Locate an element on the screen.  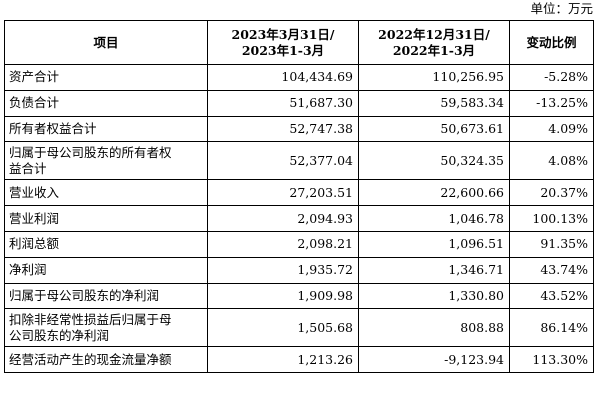
row-item: 负债合计 is located at coordinates (106, 103).